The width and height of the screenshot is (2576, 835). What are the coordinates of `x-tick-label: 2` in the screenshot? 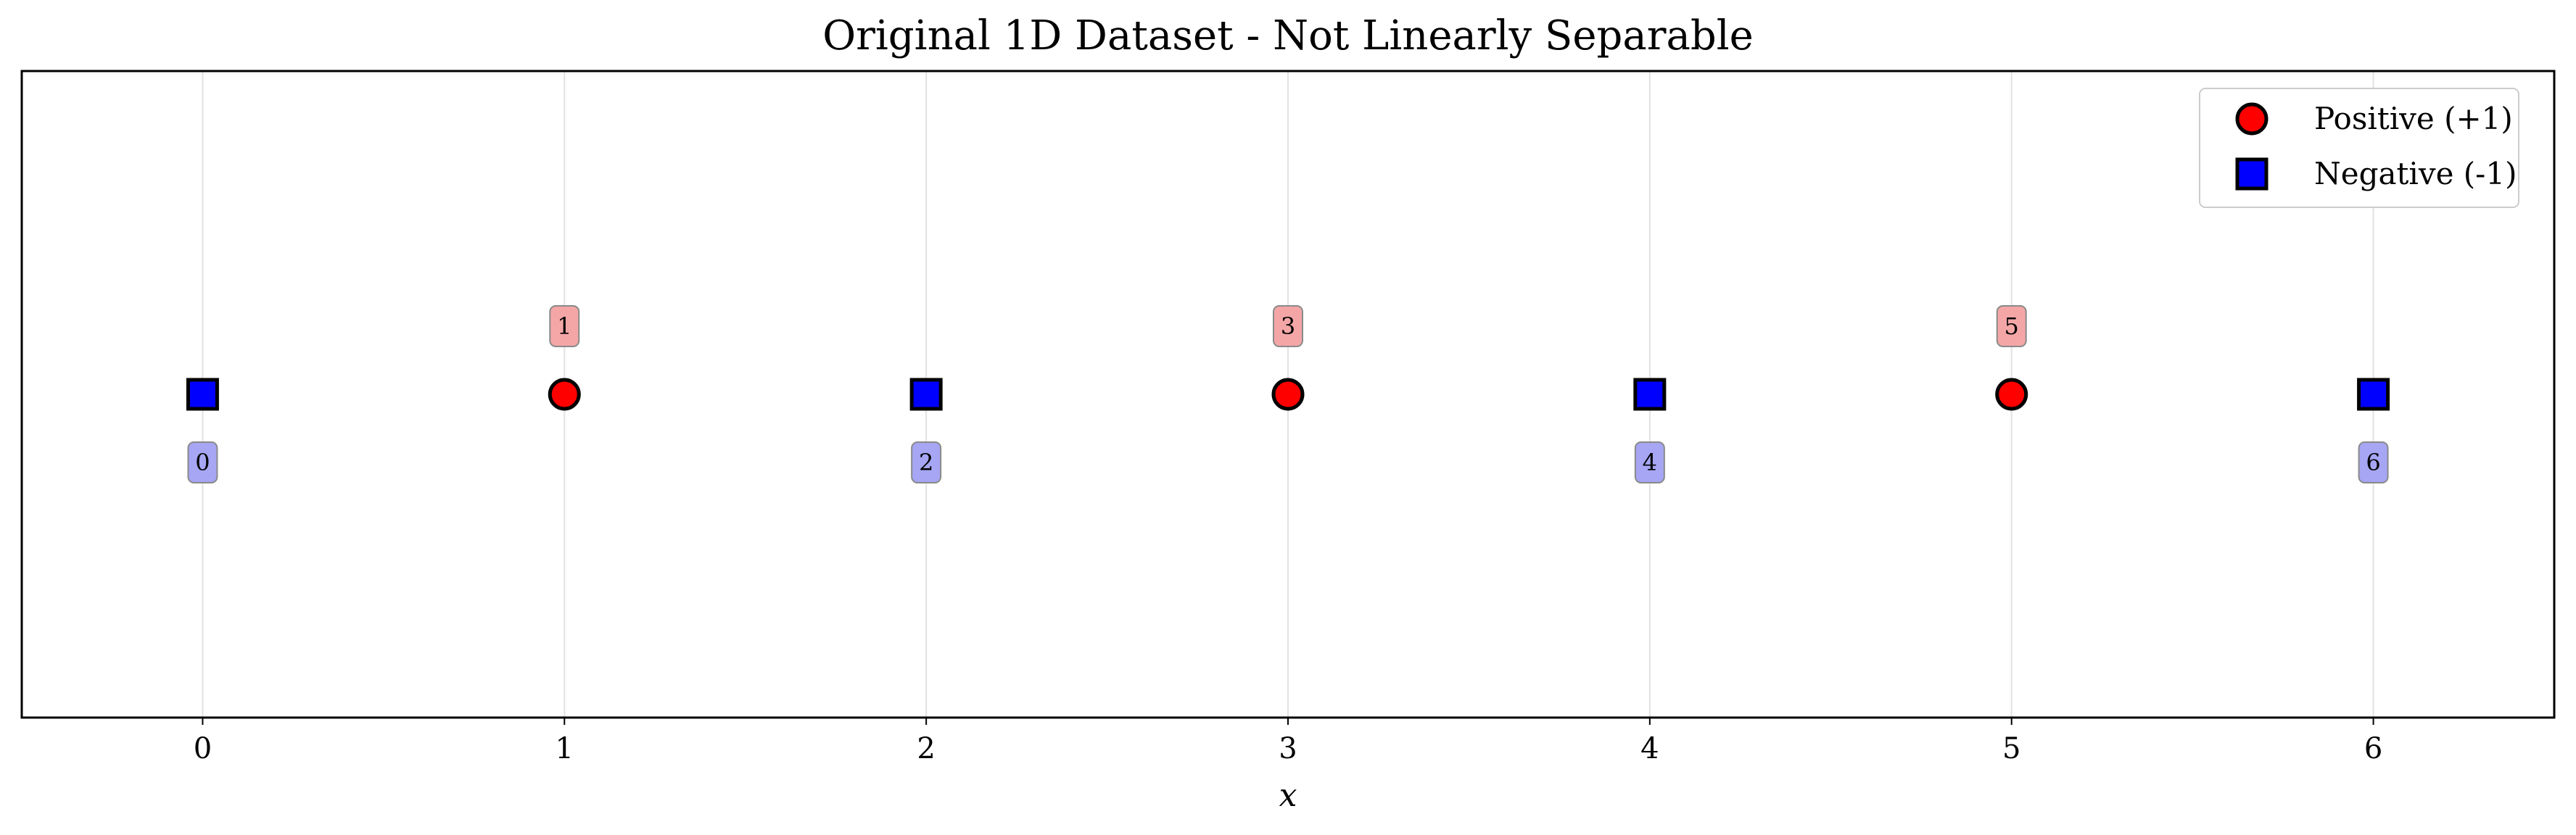 It's located at (926, 748).